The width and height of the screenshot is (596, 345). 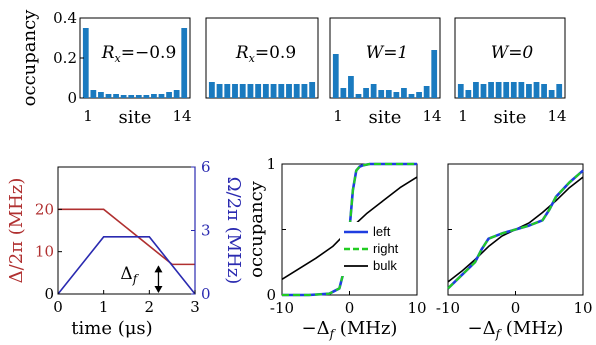 I want to click on x-tick-label: 2, so click(x=150, y=307).